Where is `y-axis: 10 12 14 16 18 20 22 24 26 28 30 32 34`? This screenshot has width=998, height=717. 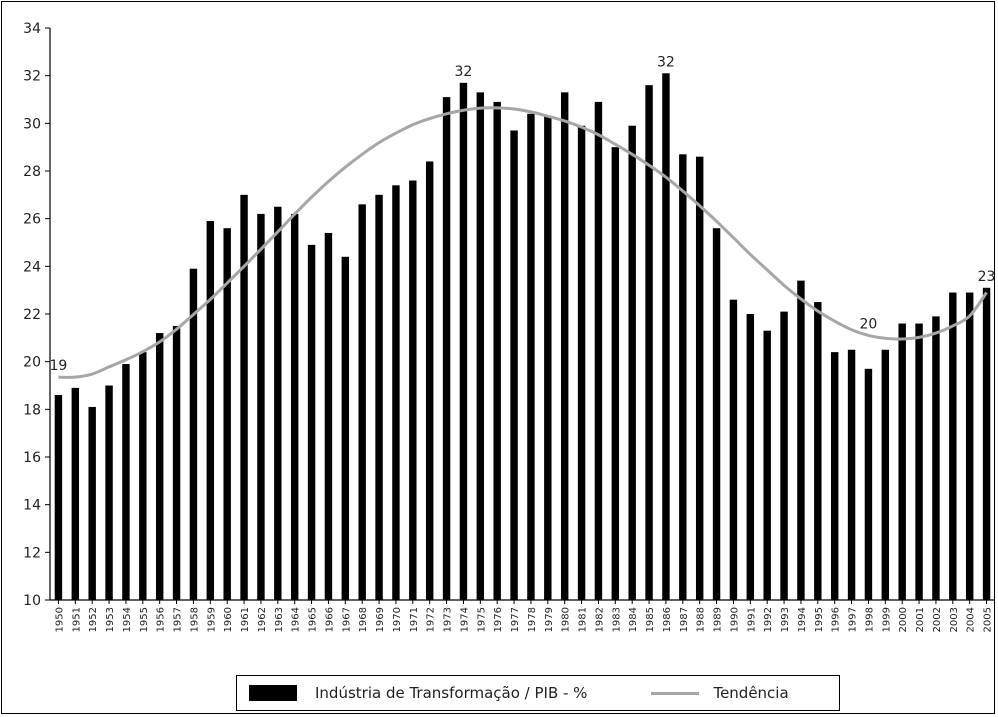 y-axis: 10 12 14 16 18 20 22 24 26 28 30 32 34 is located at coordinates (37, 315).